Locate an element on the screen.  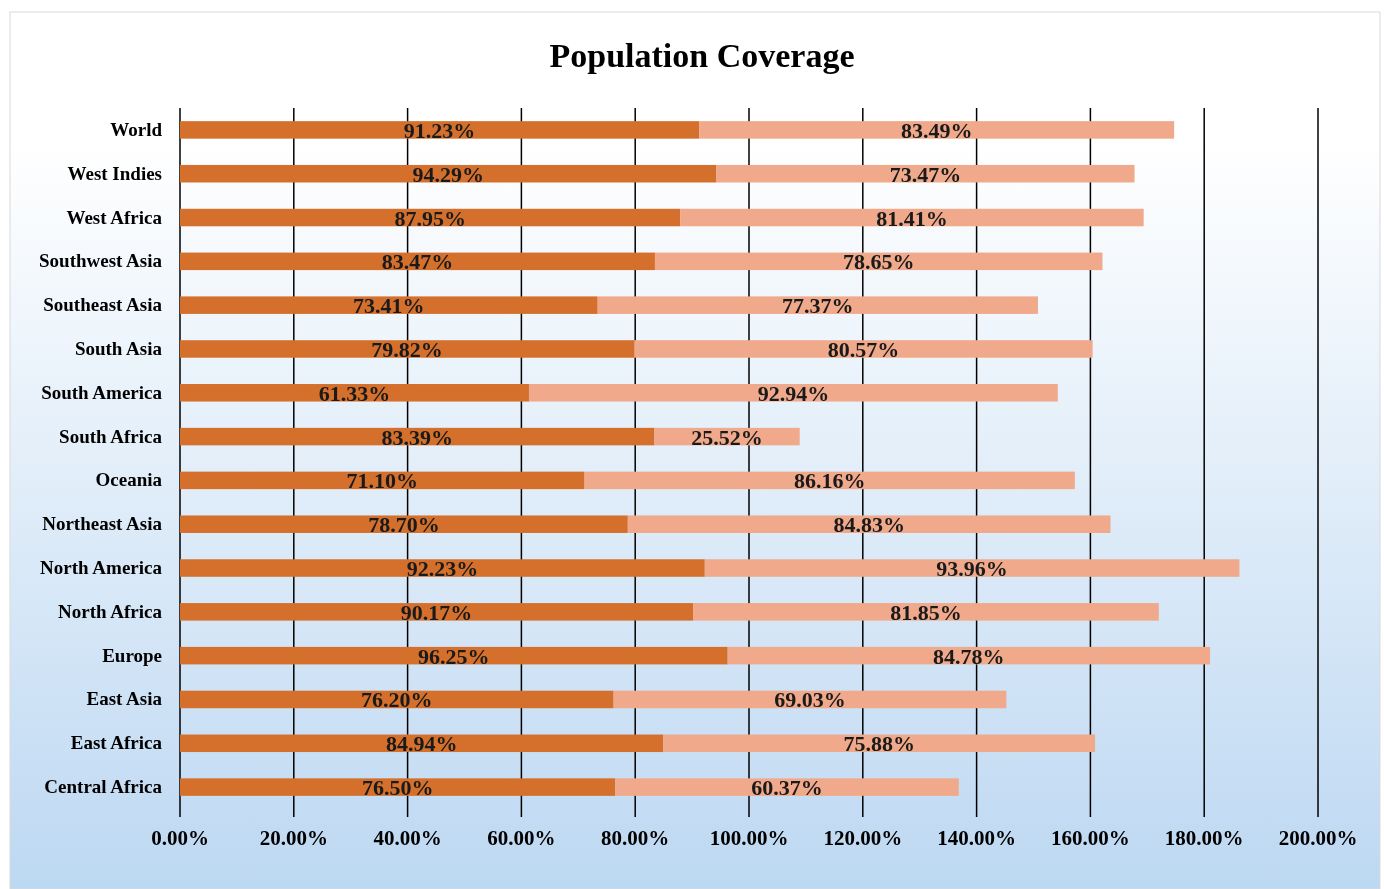
data-label: 77.37% is located at coordinates (818, 306).